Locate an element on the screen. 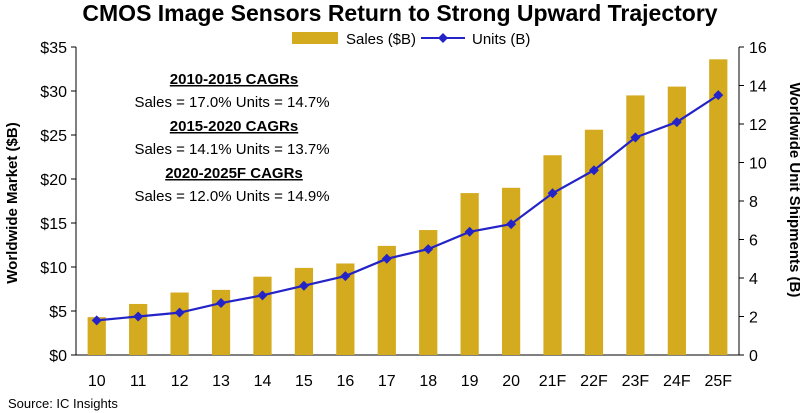  x-tick-label: 18 is located at coordinates (428, 381).